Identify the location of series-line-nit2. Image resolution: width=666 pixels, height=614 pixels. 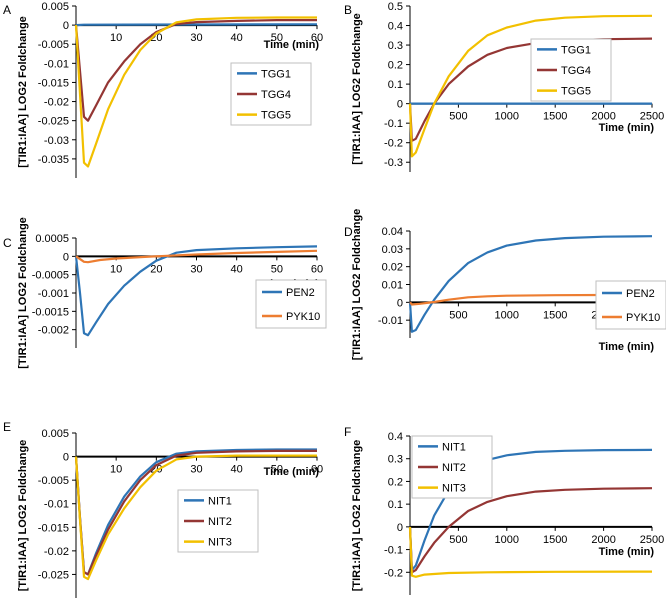
(530, 530).